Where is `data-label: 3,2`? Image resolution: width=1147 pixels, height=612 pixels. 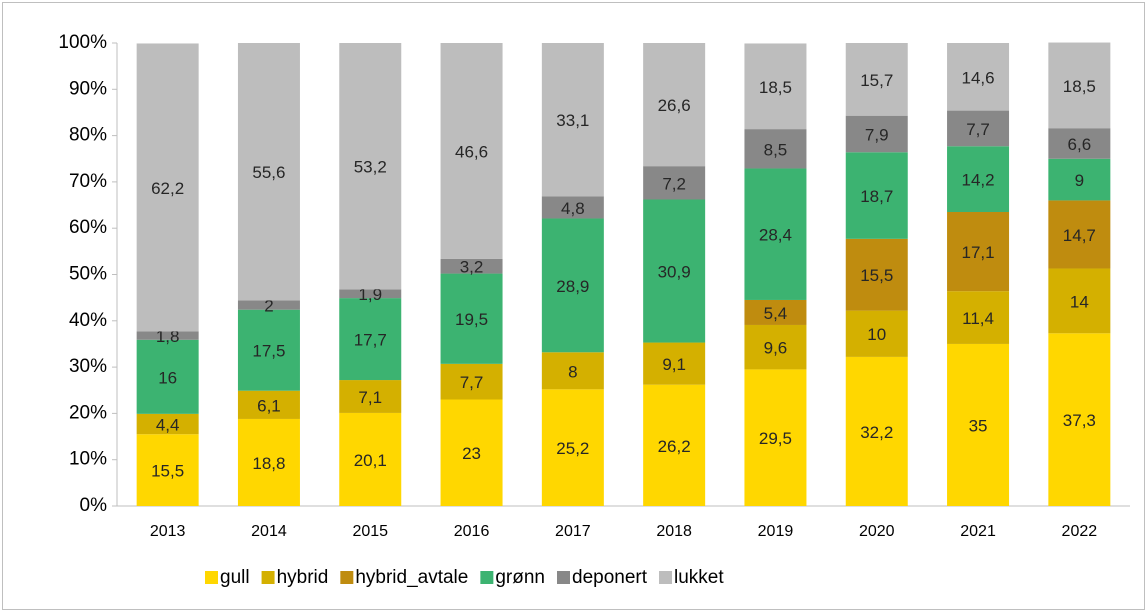 data-label: 3,2 is located at coordinates (472, 267).